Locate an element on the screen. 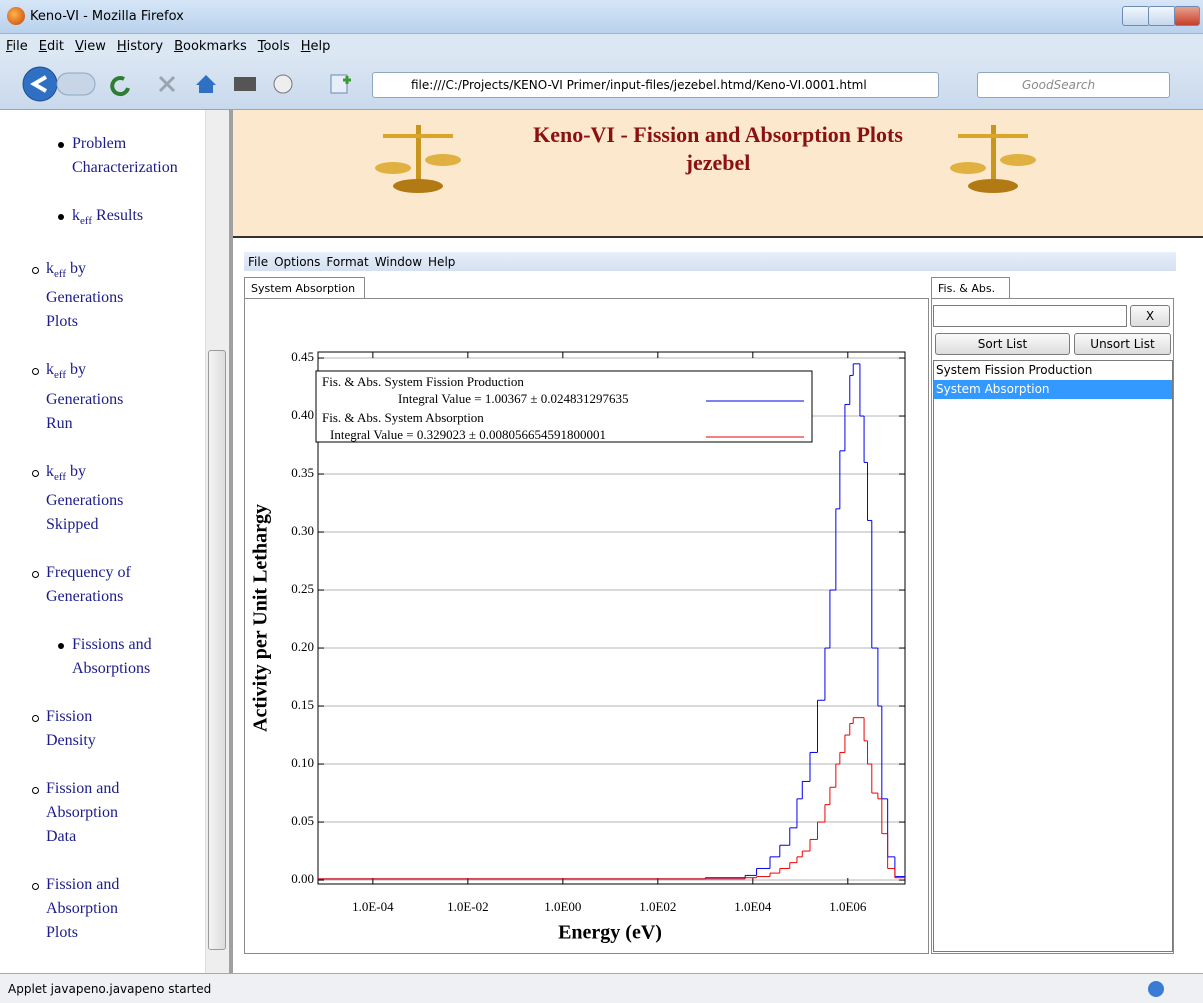 Image resolution: width=1203 pixels, height=1003 pixels. nav-link: by Generations Skipped is located at coordinates (85, 497).